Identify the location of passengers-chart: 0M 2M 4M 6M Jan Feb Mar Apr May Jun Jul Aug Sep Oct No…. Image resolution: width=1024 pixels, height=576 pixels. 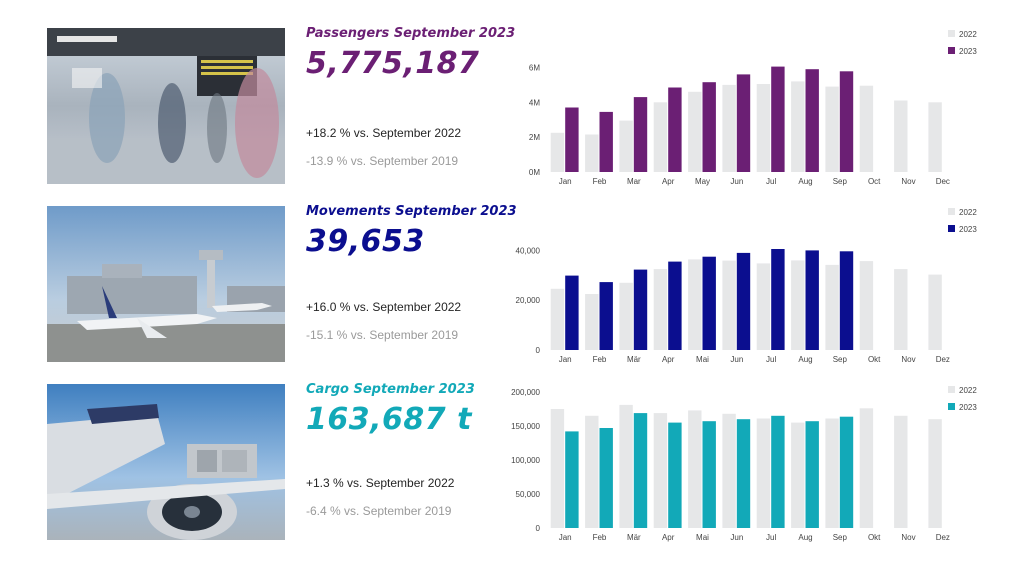
(745, 106).